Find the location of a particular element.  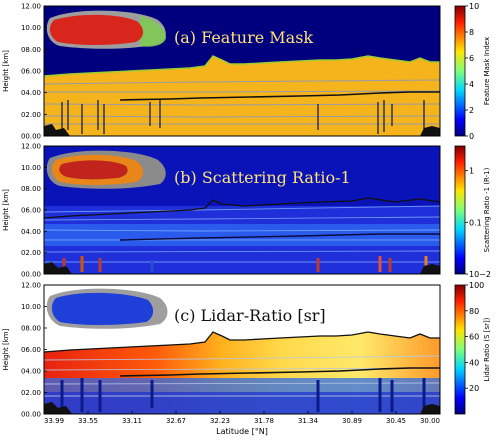

panel-c-boundary-layer-top is located at coordinates (279, 372).